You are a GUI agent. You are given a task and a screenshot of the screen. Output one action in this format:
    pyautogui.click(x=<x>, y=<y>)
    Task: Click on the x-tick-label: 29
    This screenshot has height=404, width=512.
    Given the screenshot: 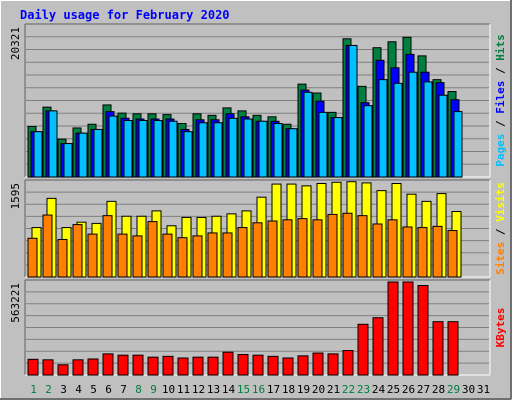 What is the action you would take?
    pyautogui.click(x=453, y=389)
    